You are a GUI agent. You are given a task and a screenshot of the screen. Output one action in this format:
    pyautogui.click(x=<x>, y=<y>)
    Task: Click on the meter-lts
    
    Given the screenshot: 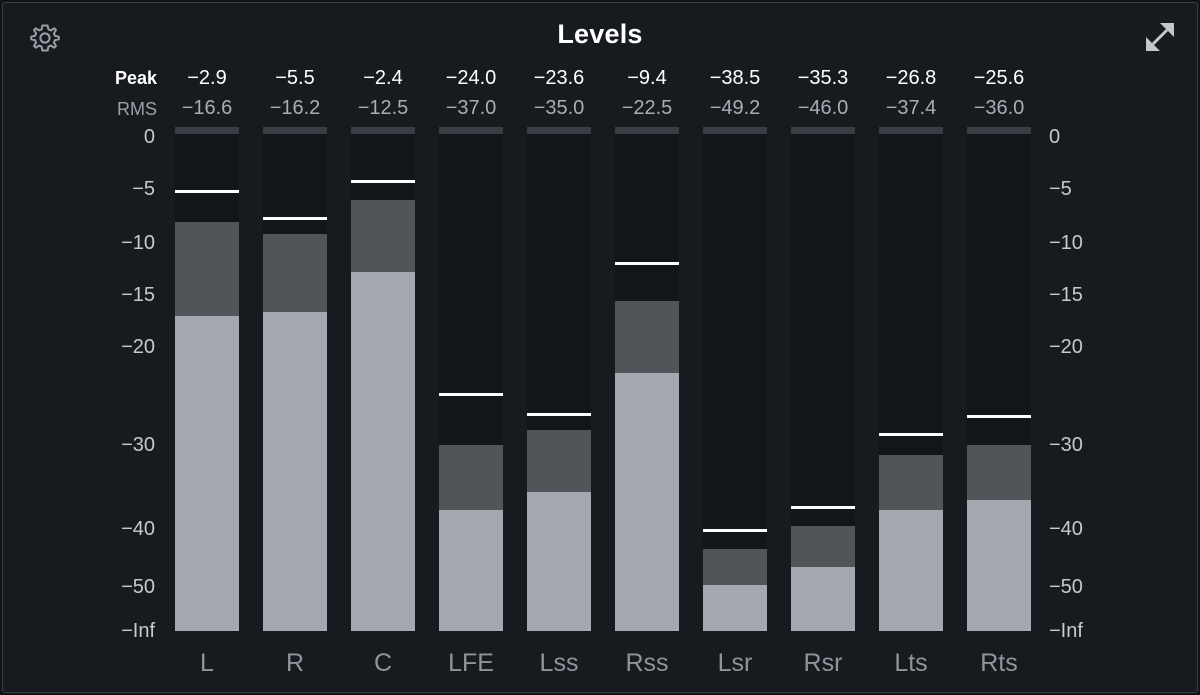 What is the action you would take?
    pyautogui.click(x=911, y=379)
    